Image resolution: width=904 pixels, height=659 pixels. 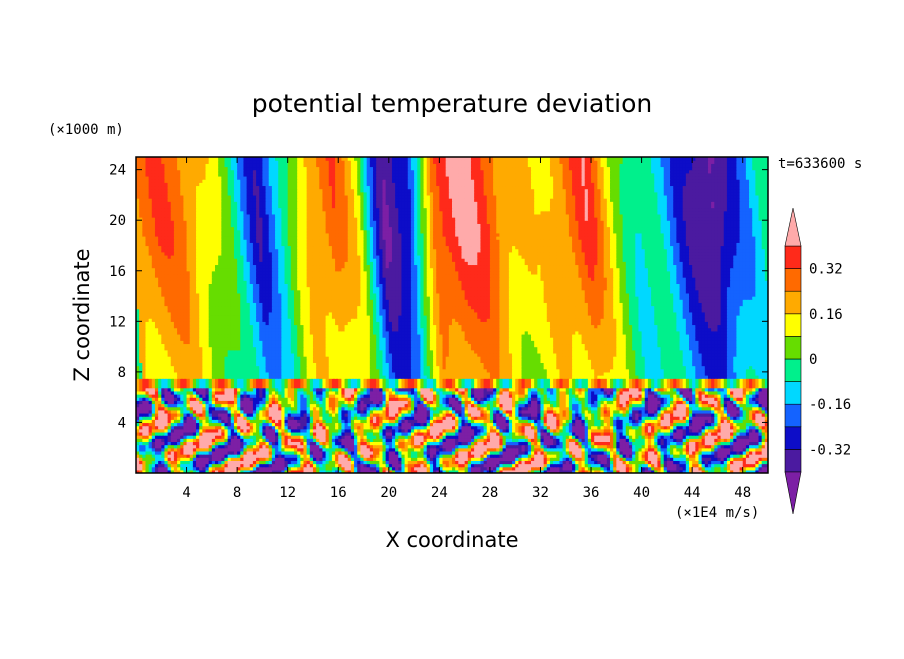 I want to click on y-unit-label: (×1000 m), so click(x=86, y=130).